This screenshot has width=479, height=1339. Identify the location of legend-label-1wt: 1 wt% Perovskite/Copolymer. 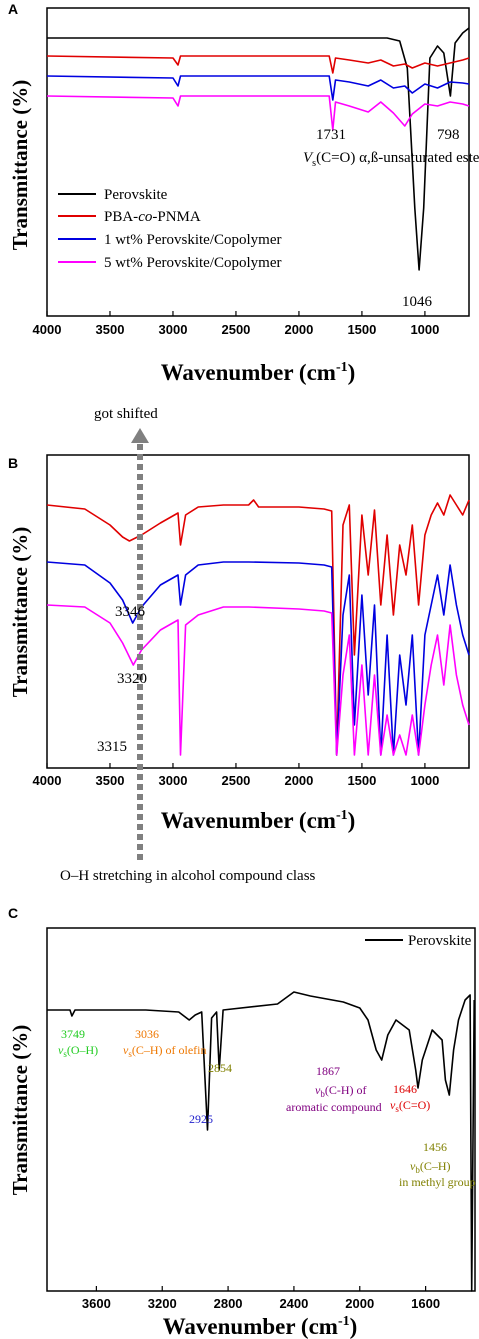
(192, 240).